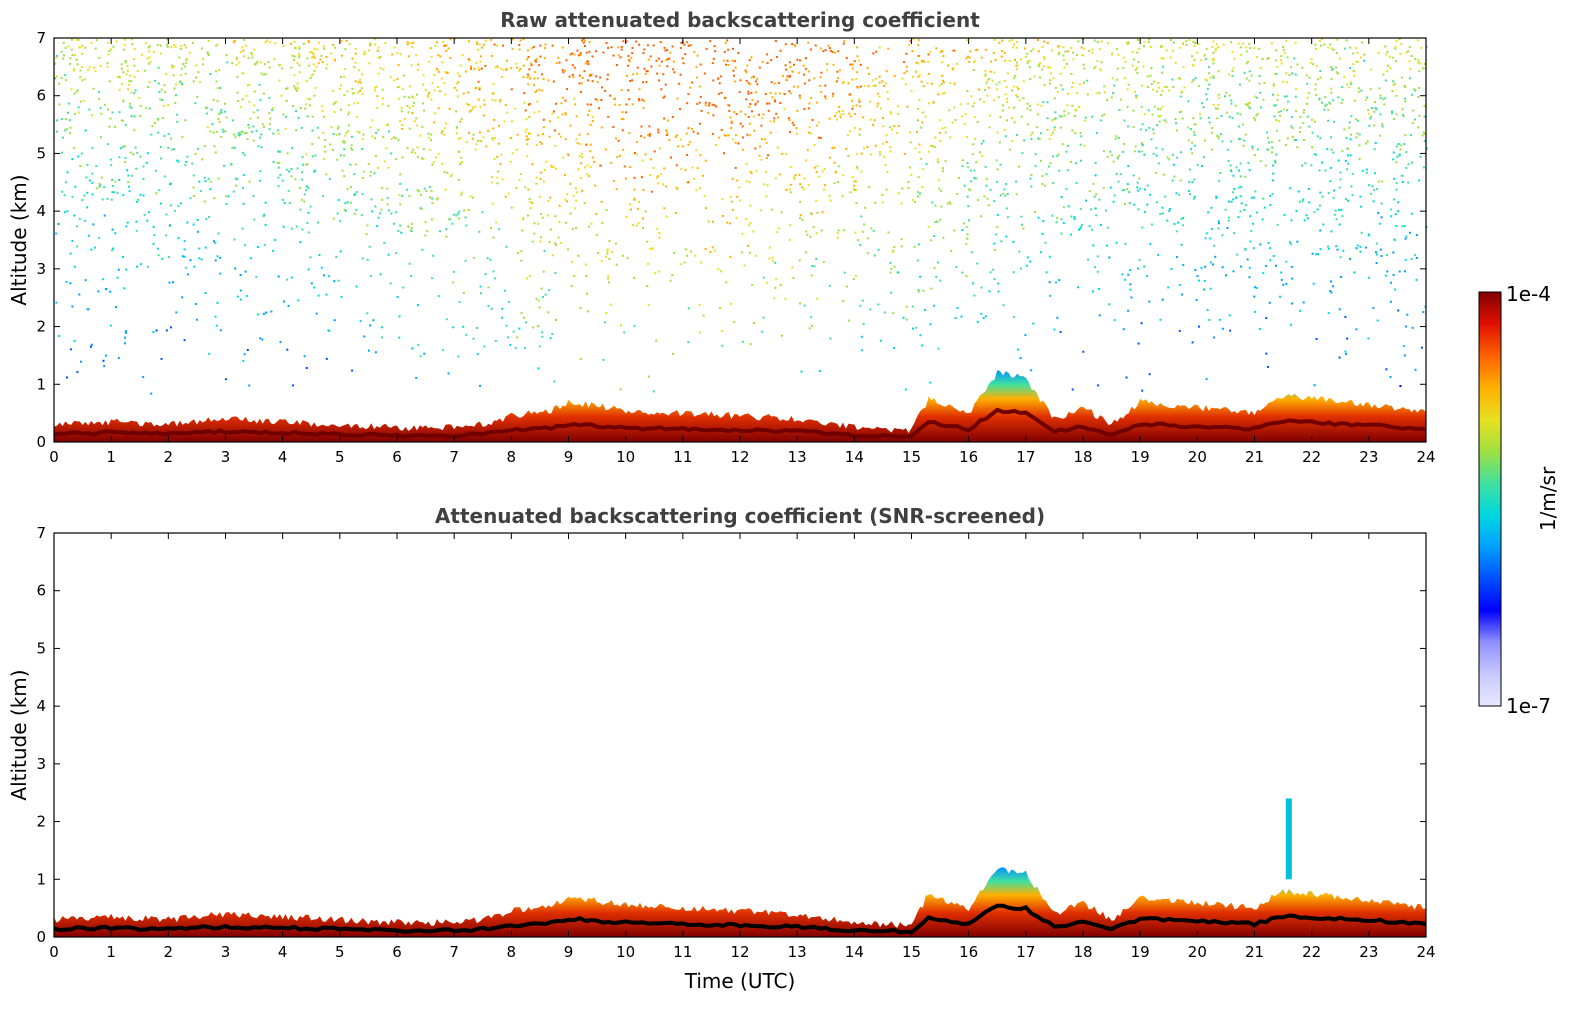 This screenshot has width=1595, height=1020. I want to click on screened-backscatter-heatmap, so click(740, 867).